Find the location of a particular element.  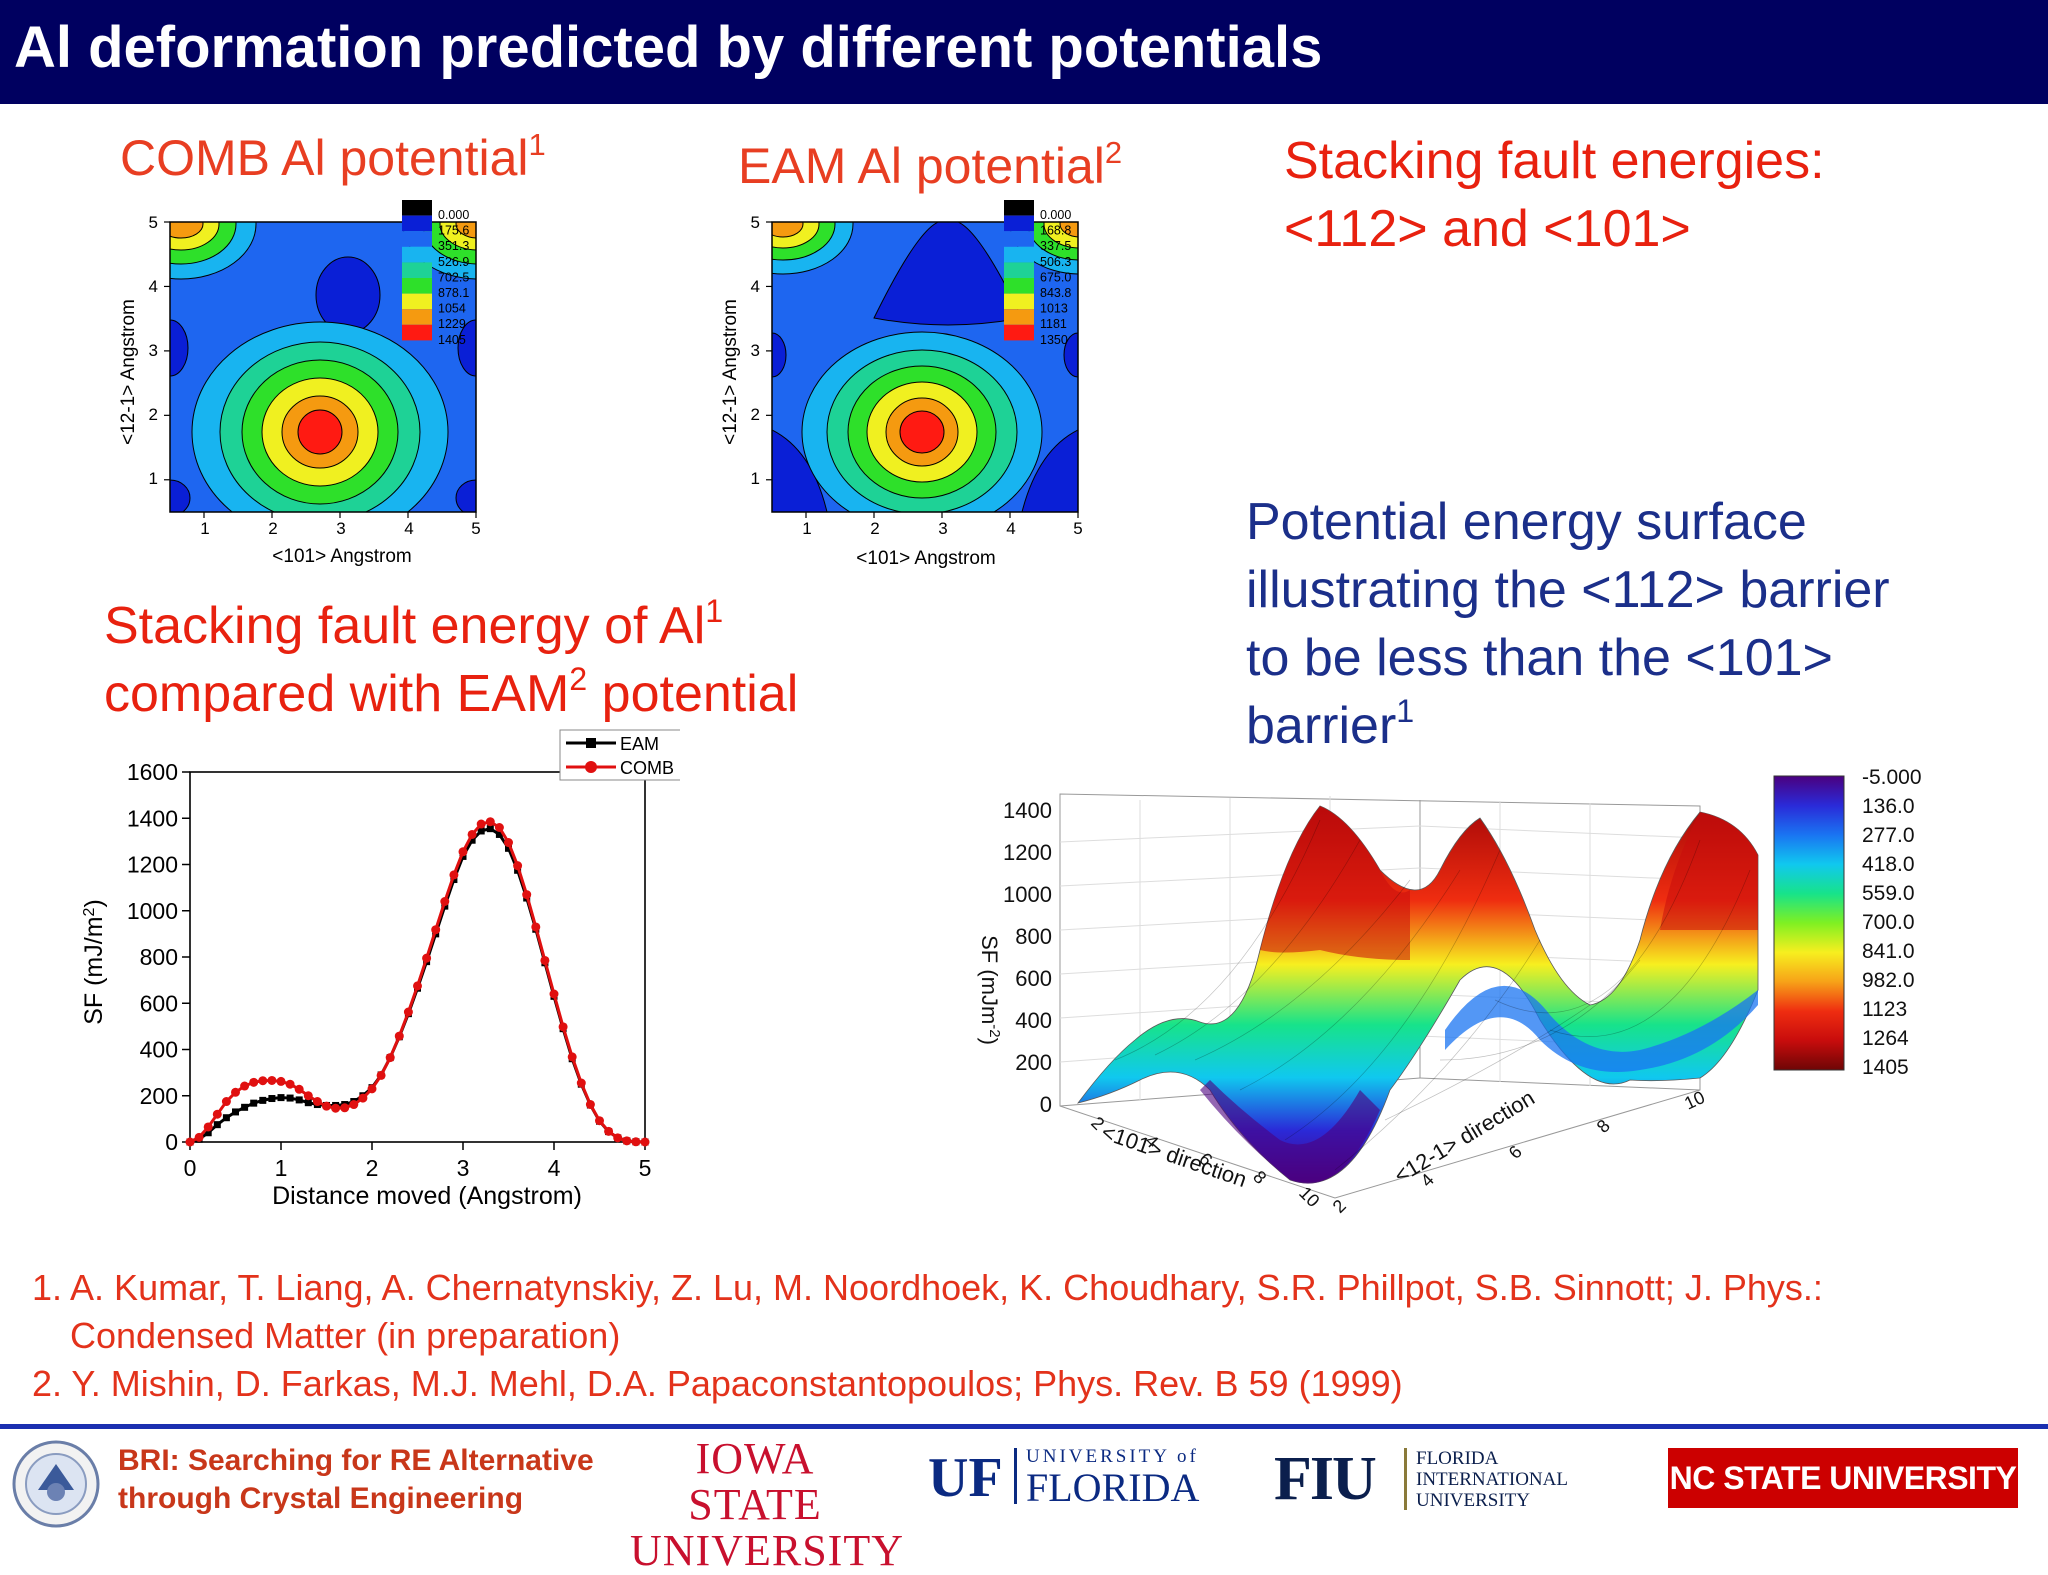

sf-xtick-label: 4 is located at coordinates (554, 1168).